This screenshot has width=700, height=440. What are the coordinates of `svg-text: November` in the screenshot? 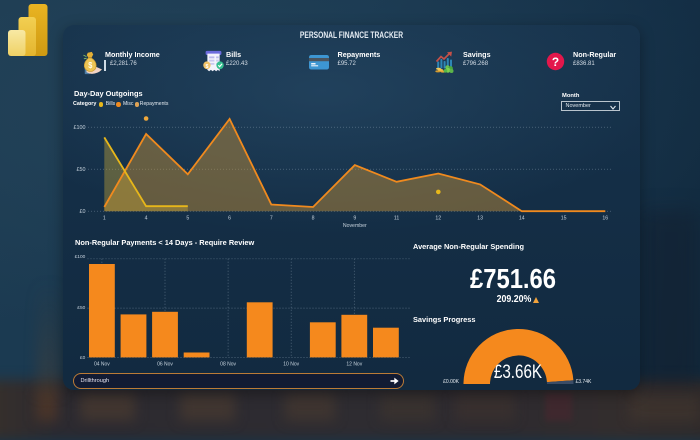 It's located at (355, 226).